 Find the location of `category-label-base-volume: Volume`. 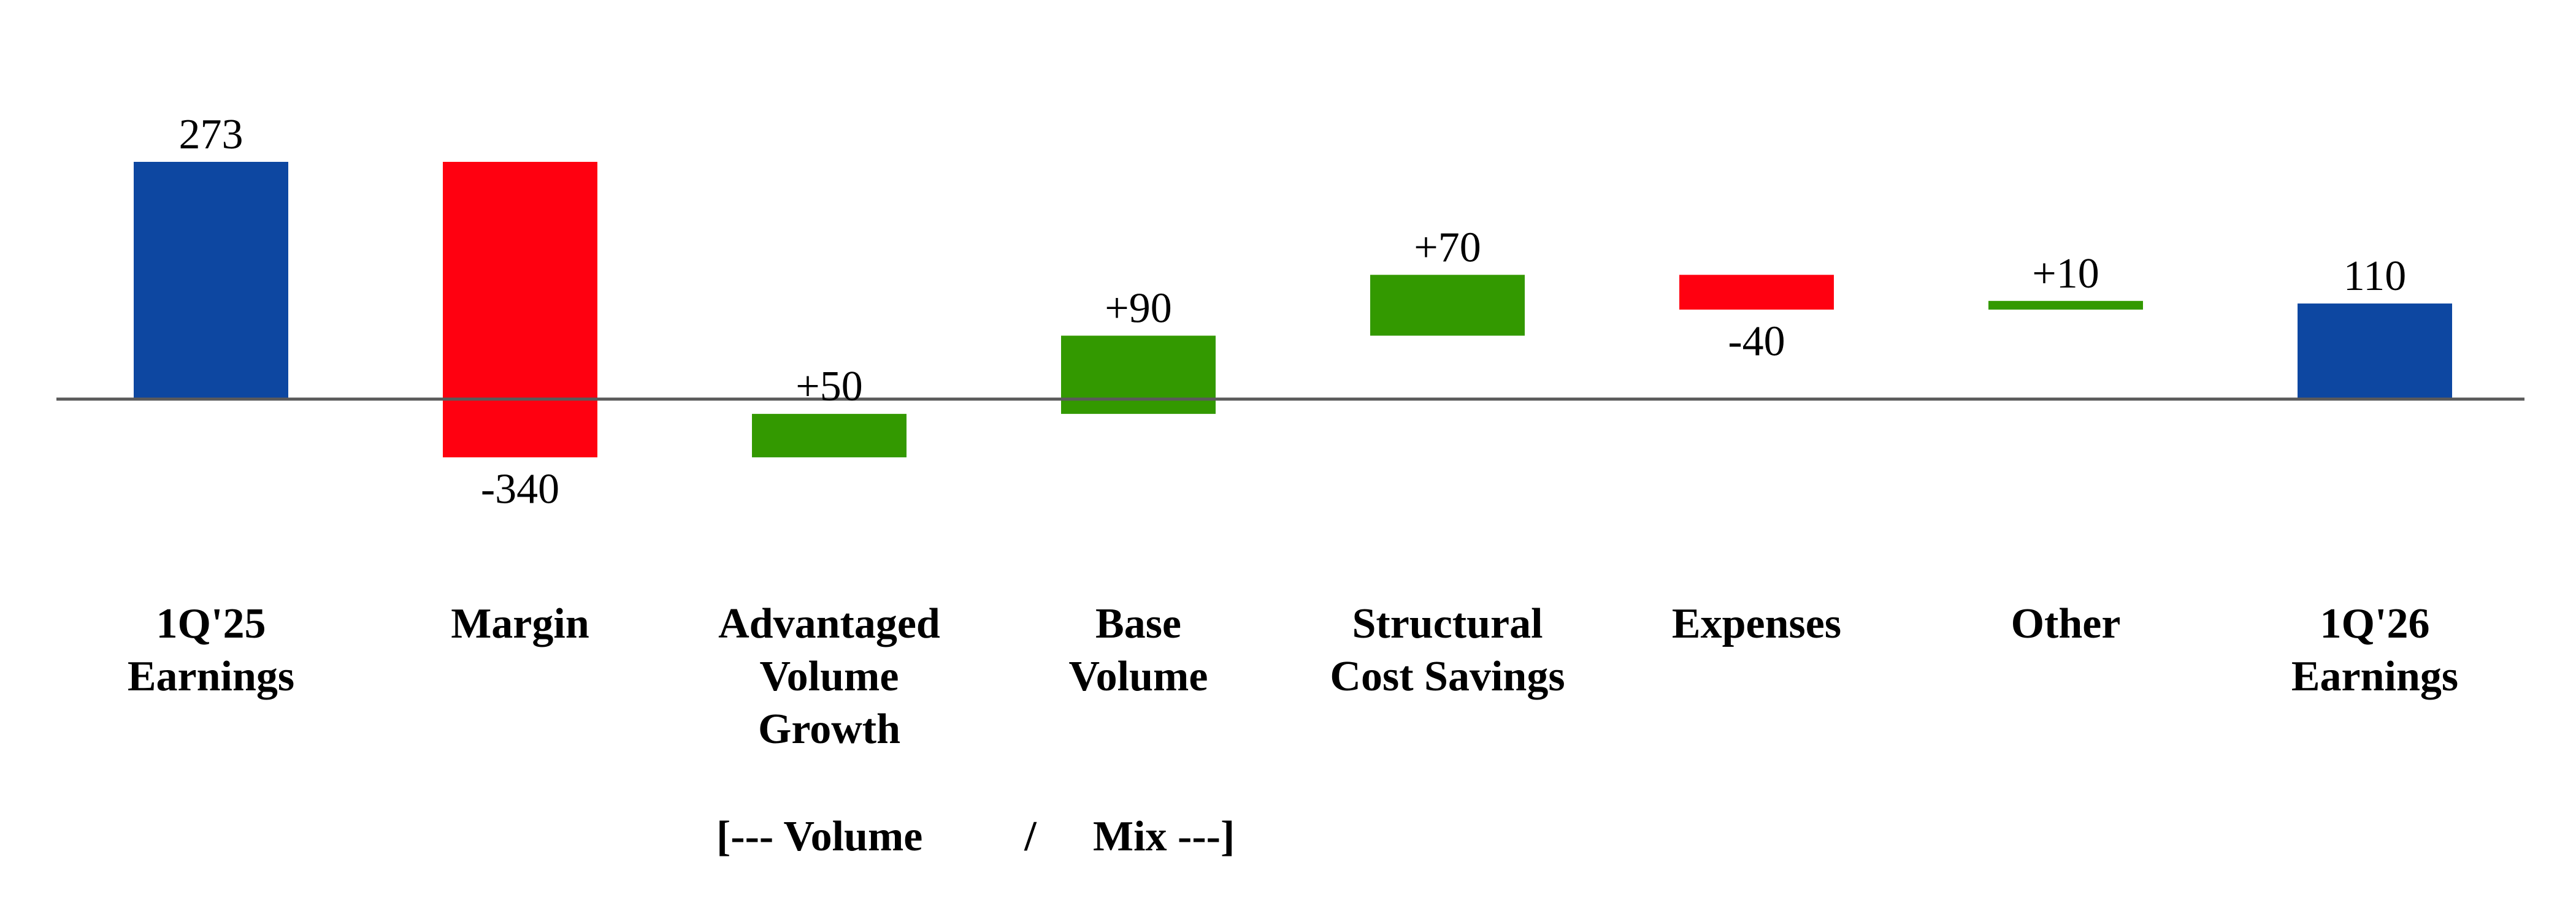

category-label-base-volume: Volume is located at coordinates (1138, 676).